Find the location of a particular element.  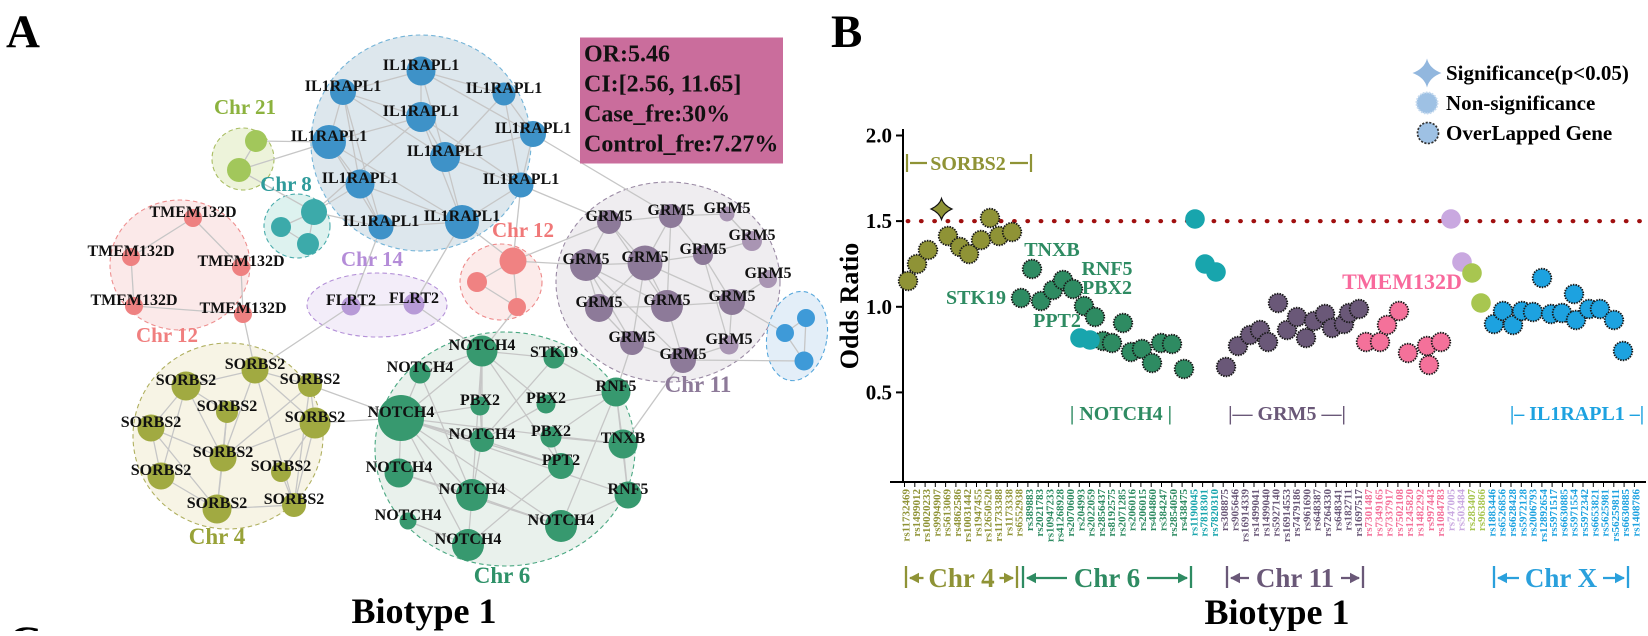

svg-text: 2.0 is located at coordinates (879, 136).